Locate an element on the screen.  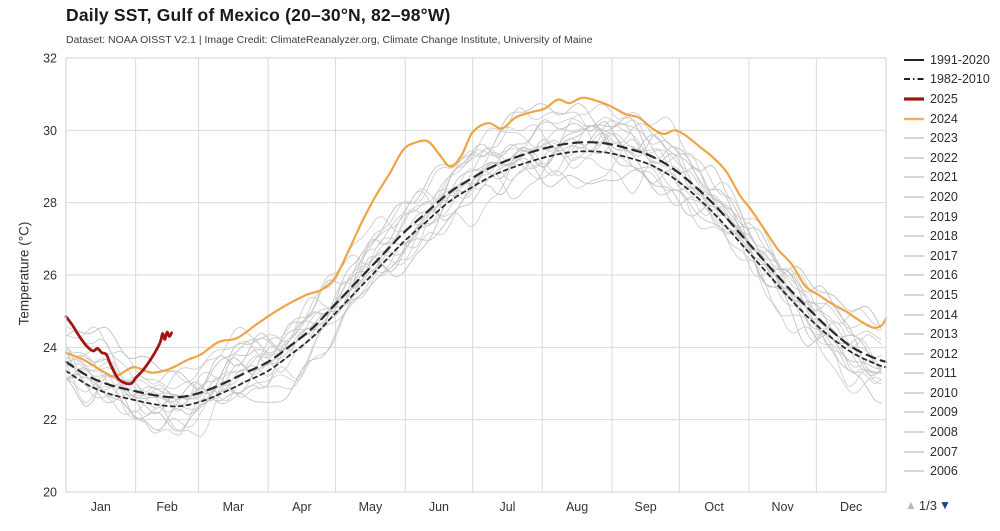
y-tick-label: 28 is located at coordinates (50, 203).